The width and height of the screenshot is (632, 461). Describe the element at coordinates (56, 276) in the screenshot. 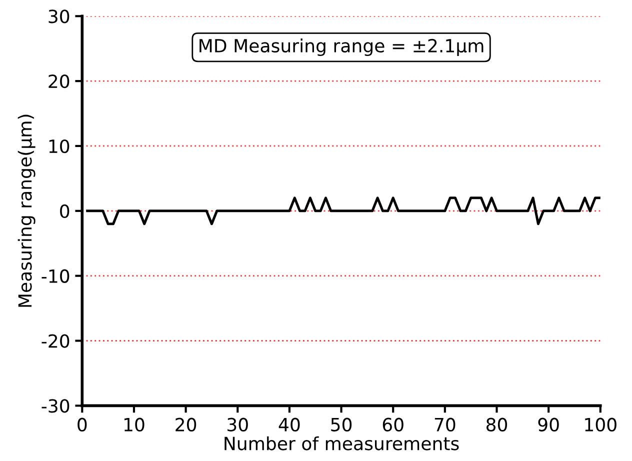

I see `y-tick-label: -10` at that location.